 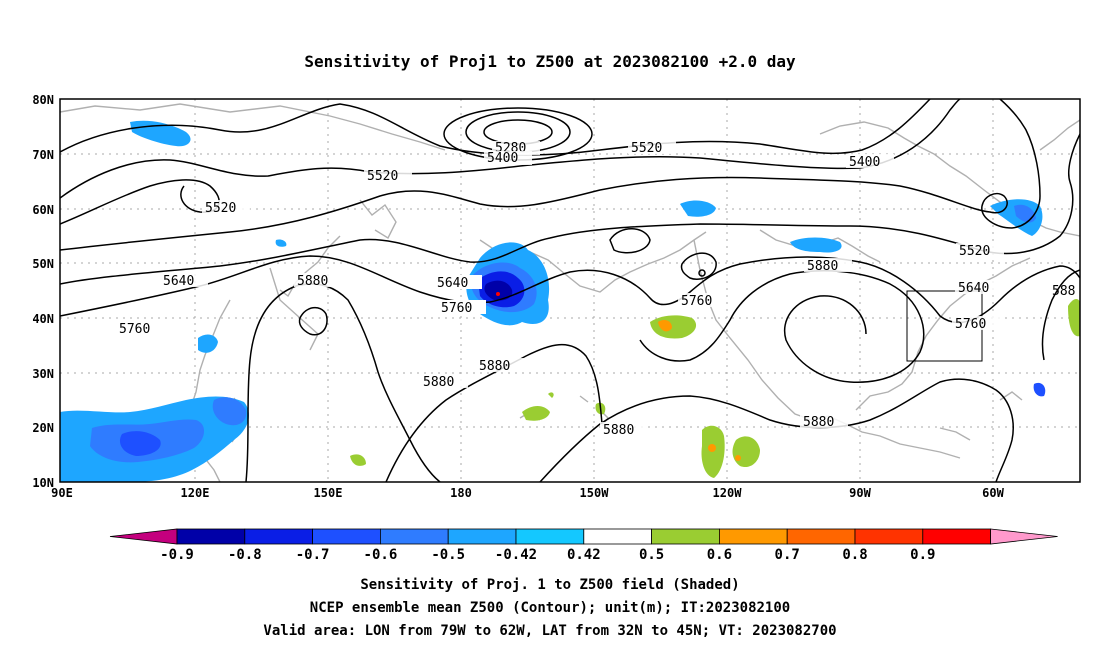 What do you see at coordinates (43, 100) in the screenshot?
I see `lat-tick-label: 80N` at bounding box center [43, 100].